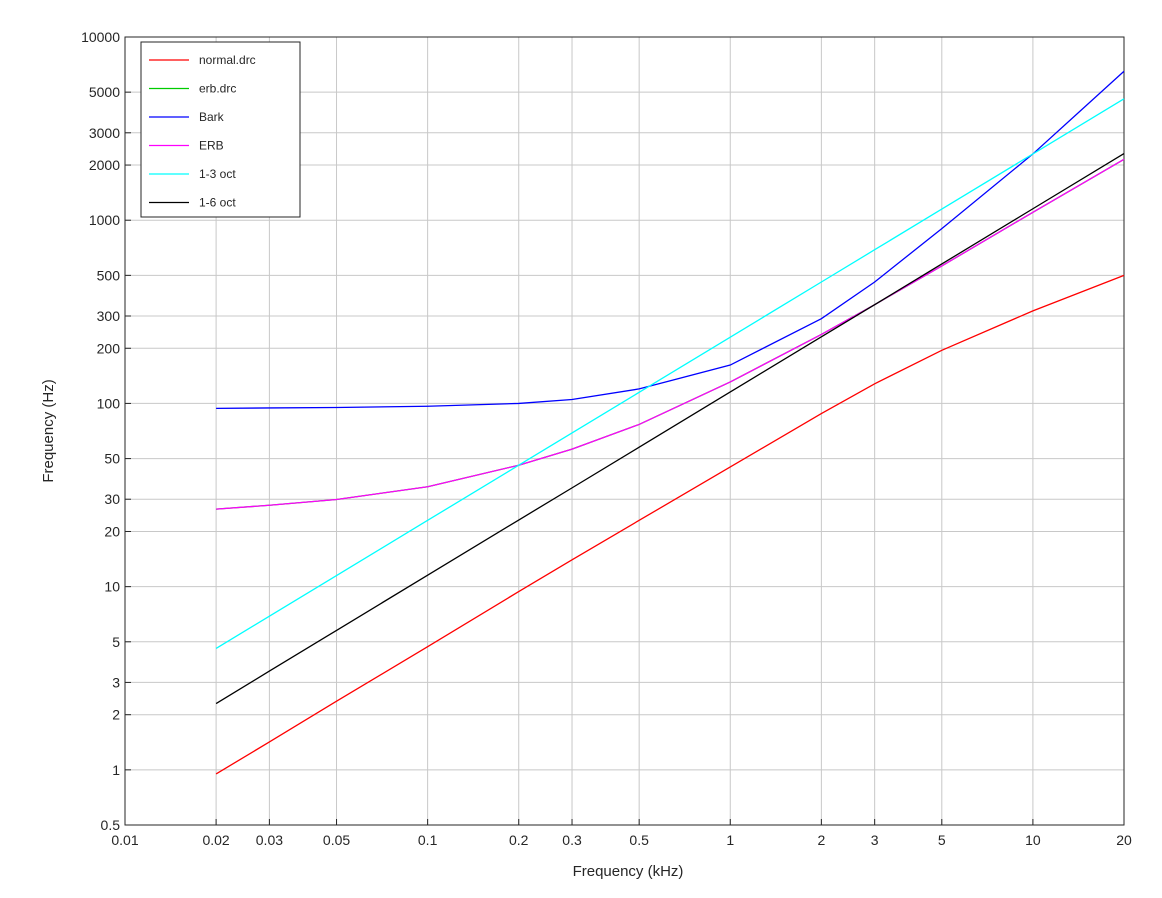 The width and height of the screenshot is (1162, 898). Describe the element at coordinates (942, 840) in the screenshot. I see `x-tick-label: 5` at that location.